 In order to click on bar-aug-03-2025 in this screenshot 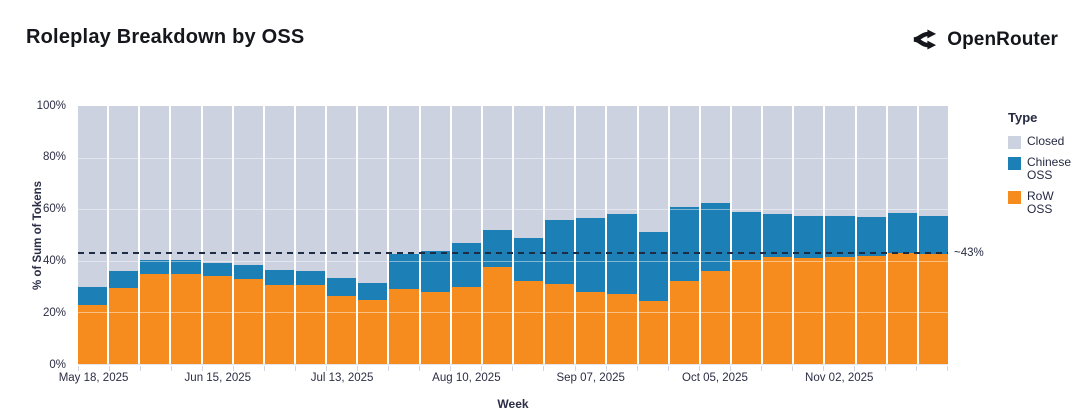, I will do `click(435, 235)`.